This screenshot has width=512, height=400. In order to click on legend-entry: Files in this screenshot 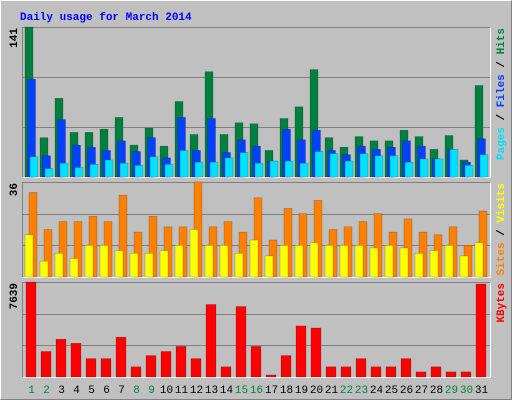, I will do `click(502, 90)`.